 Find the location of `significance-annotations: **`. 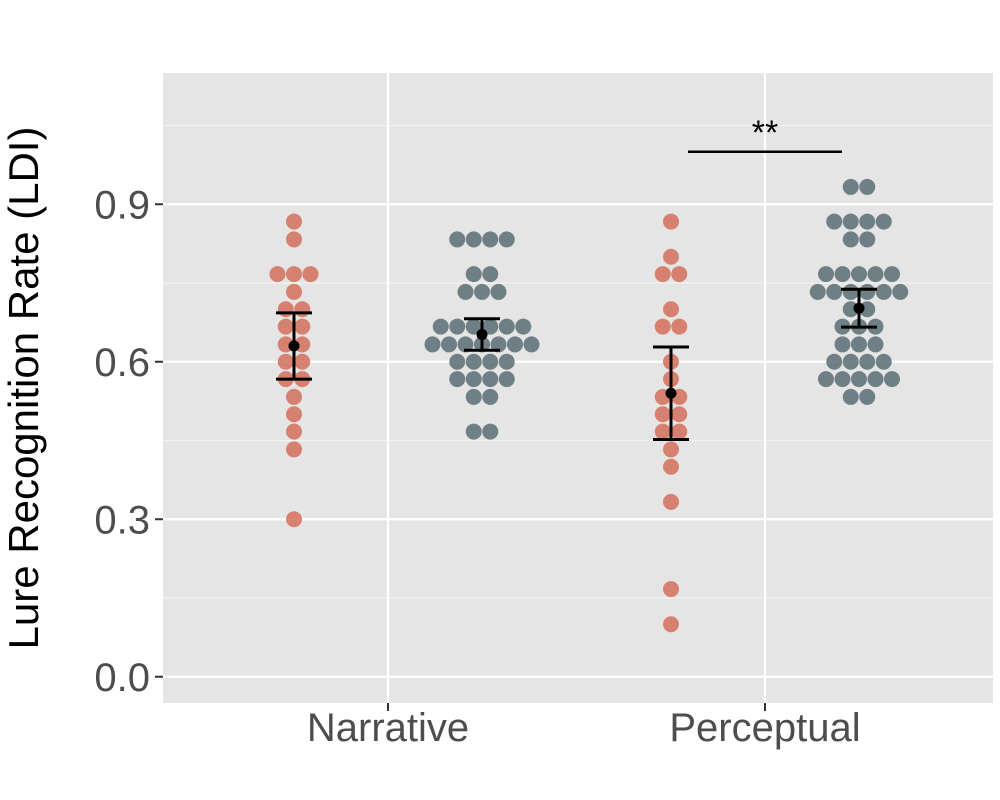

significance-annotations: ** is located at coordinates (765, 133).